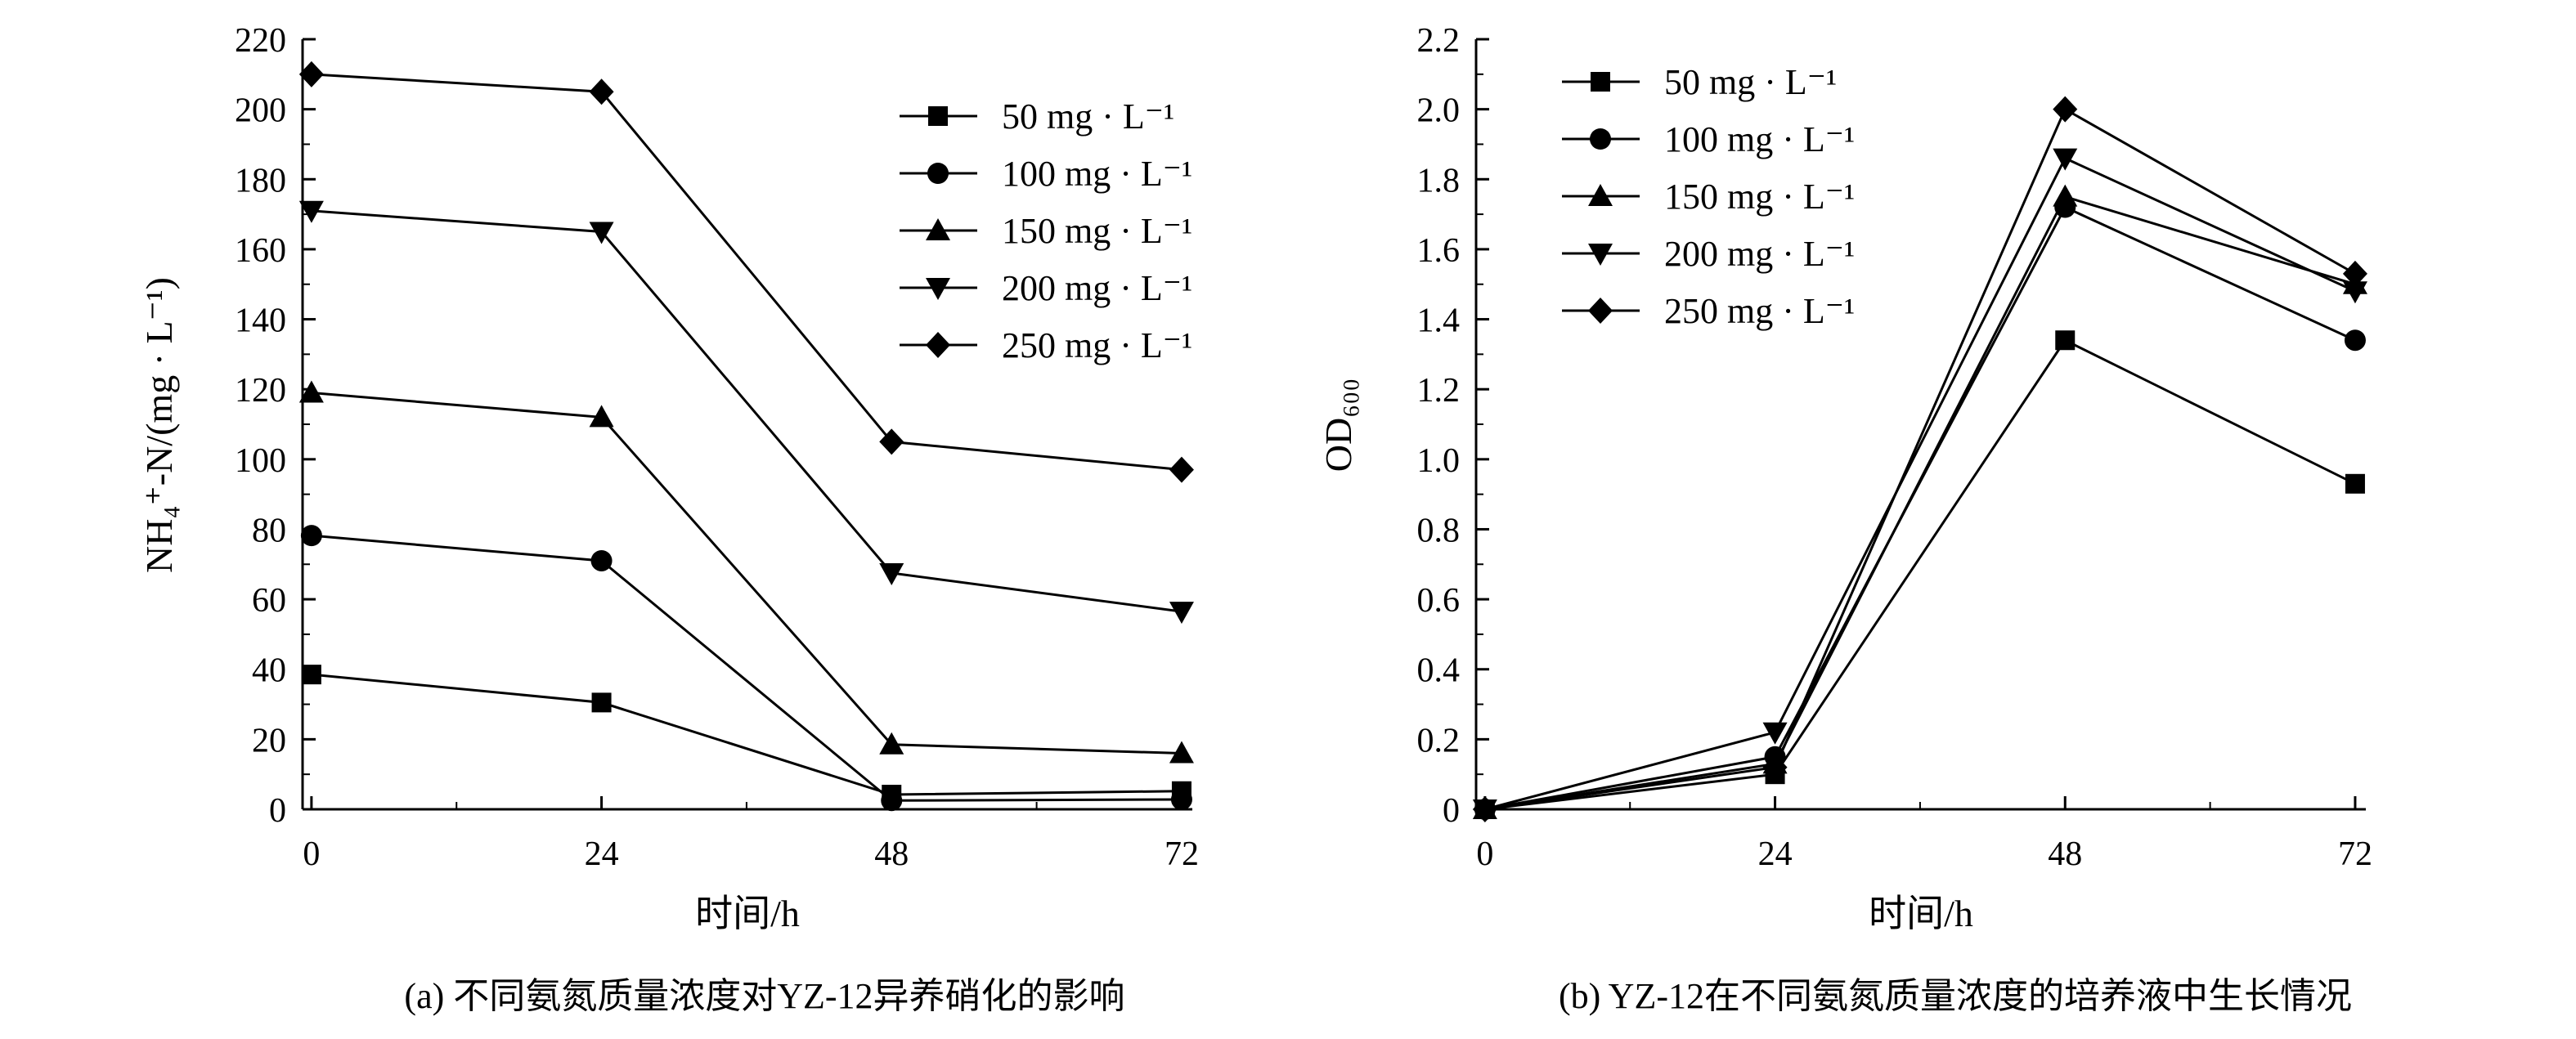  Describe the element at coordinates (891, 854) in the screenshot. I see `x-tick-label: 48` at that location.